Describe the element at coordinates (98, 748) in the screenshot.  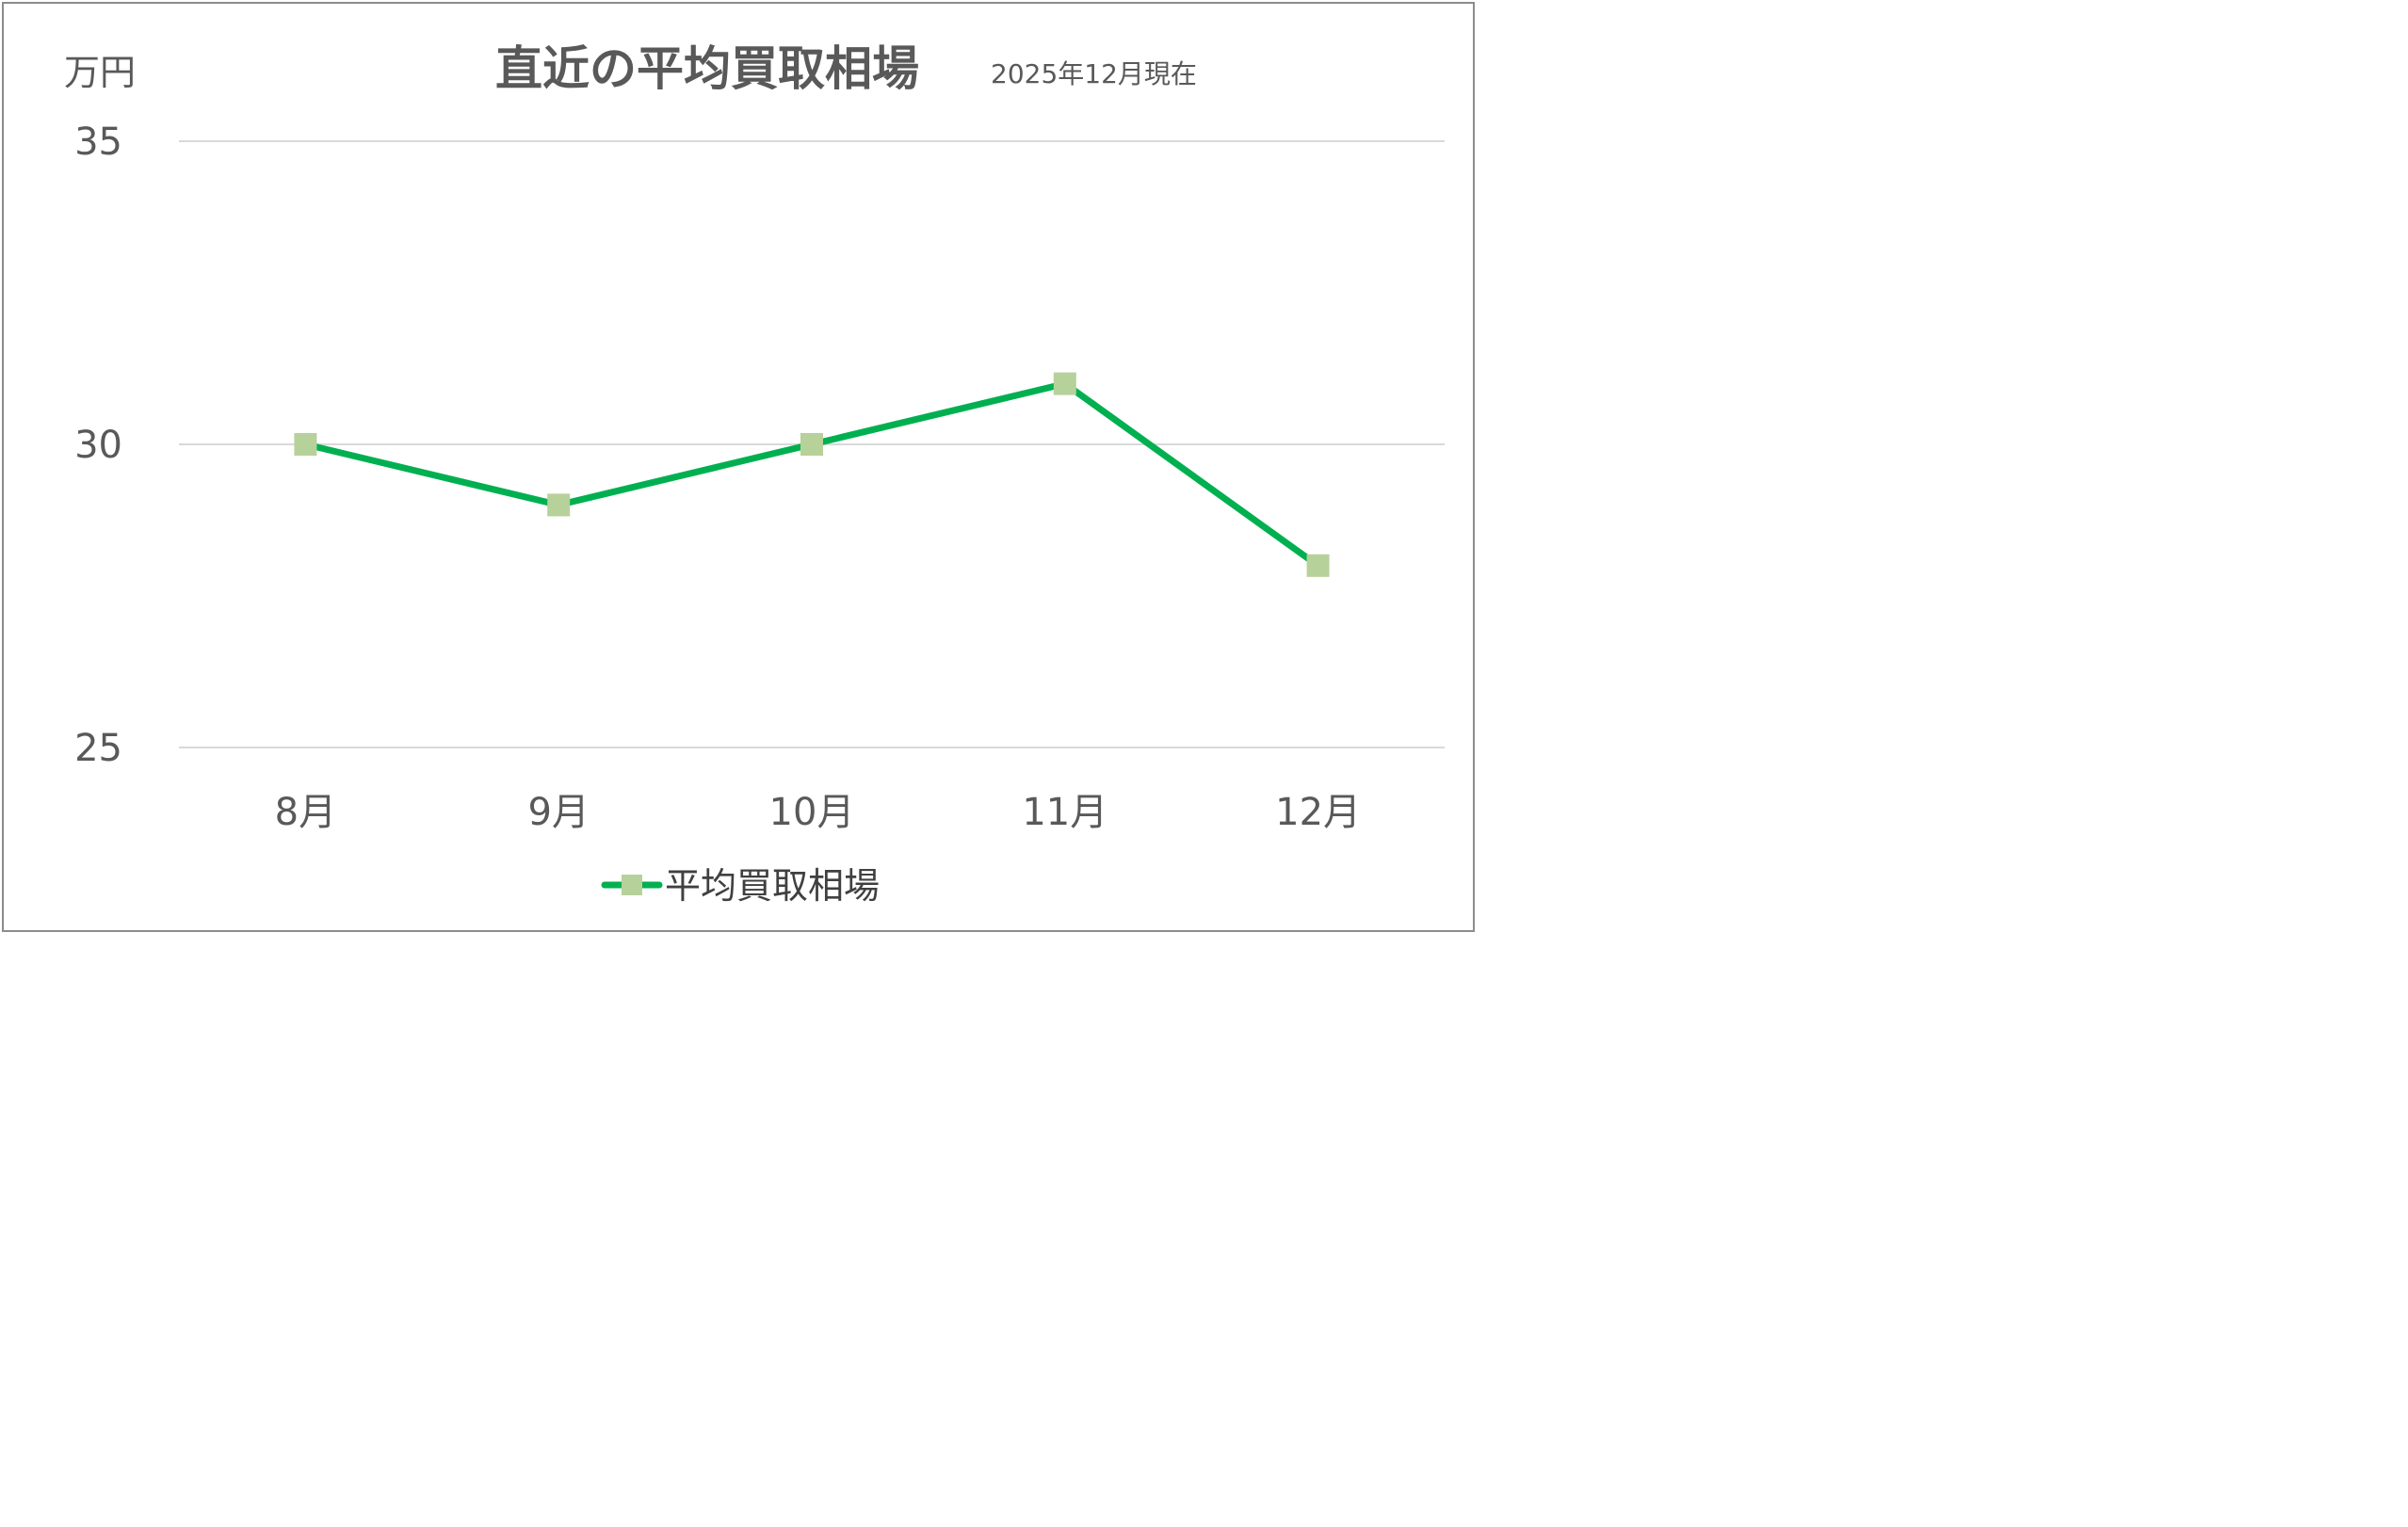
I see `y-tick-label: 25` at that location.